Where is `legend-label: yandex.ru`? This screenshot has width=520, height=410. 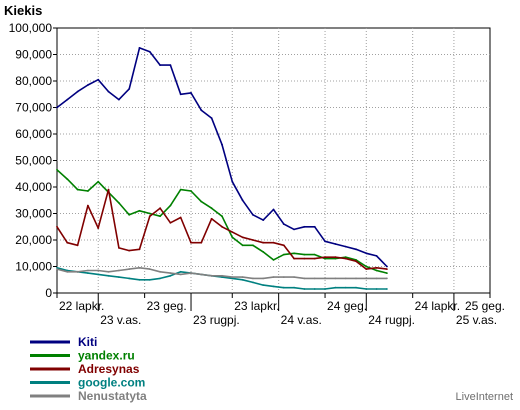 legend-label: yandex.ru is located at coordinates (106, 356).